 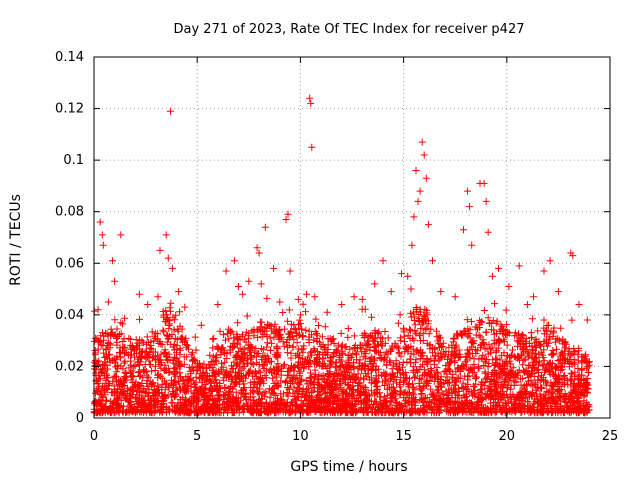 What do you see at coordinates (16, 240) in the screenshot?
I see `y-axis-label: ROTI / TECUs` at bounding box center [16, 240].